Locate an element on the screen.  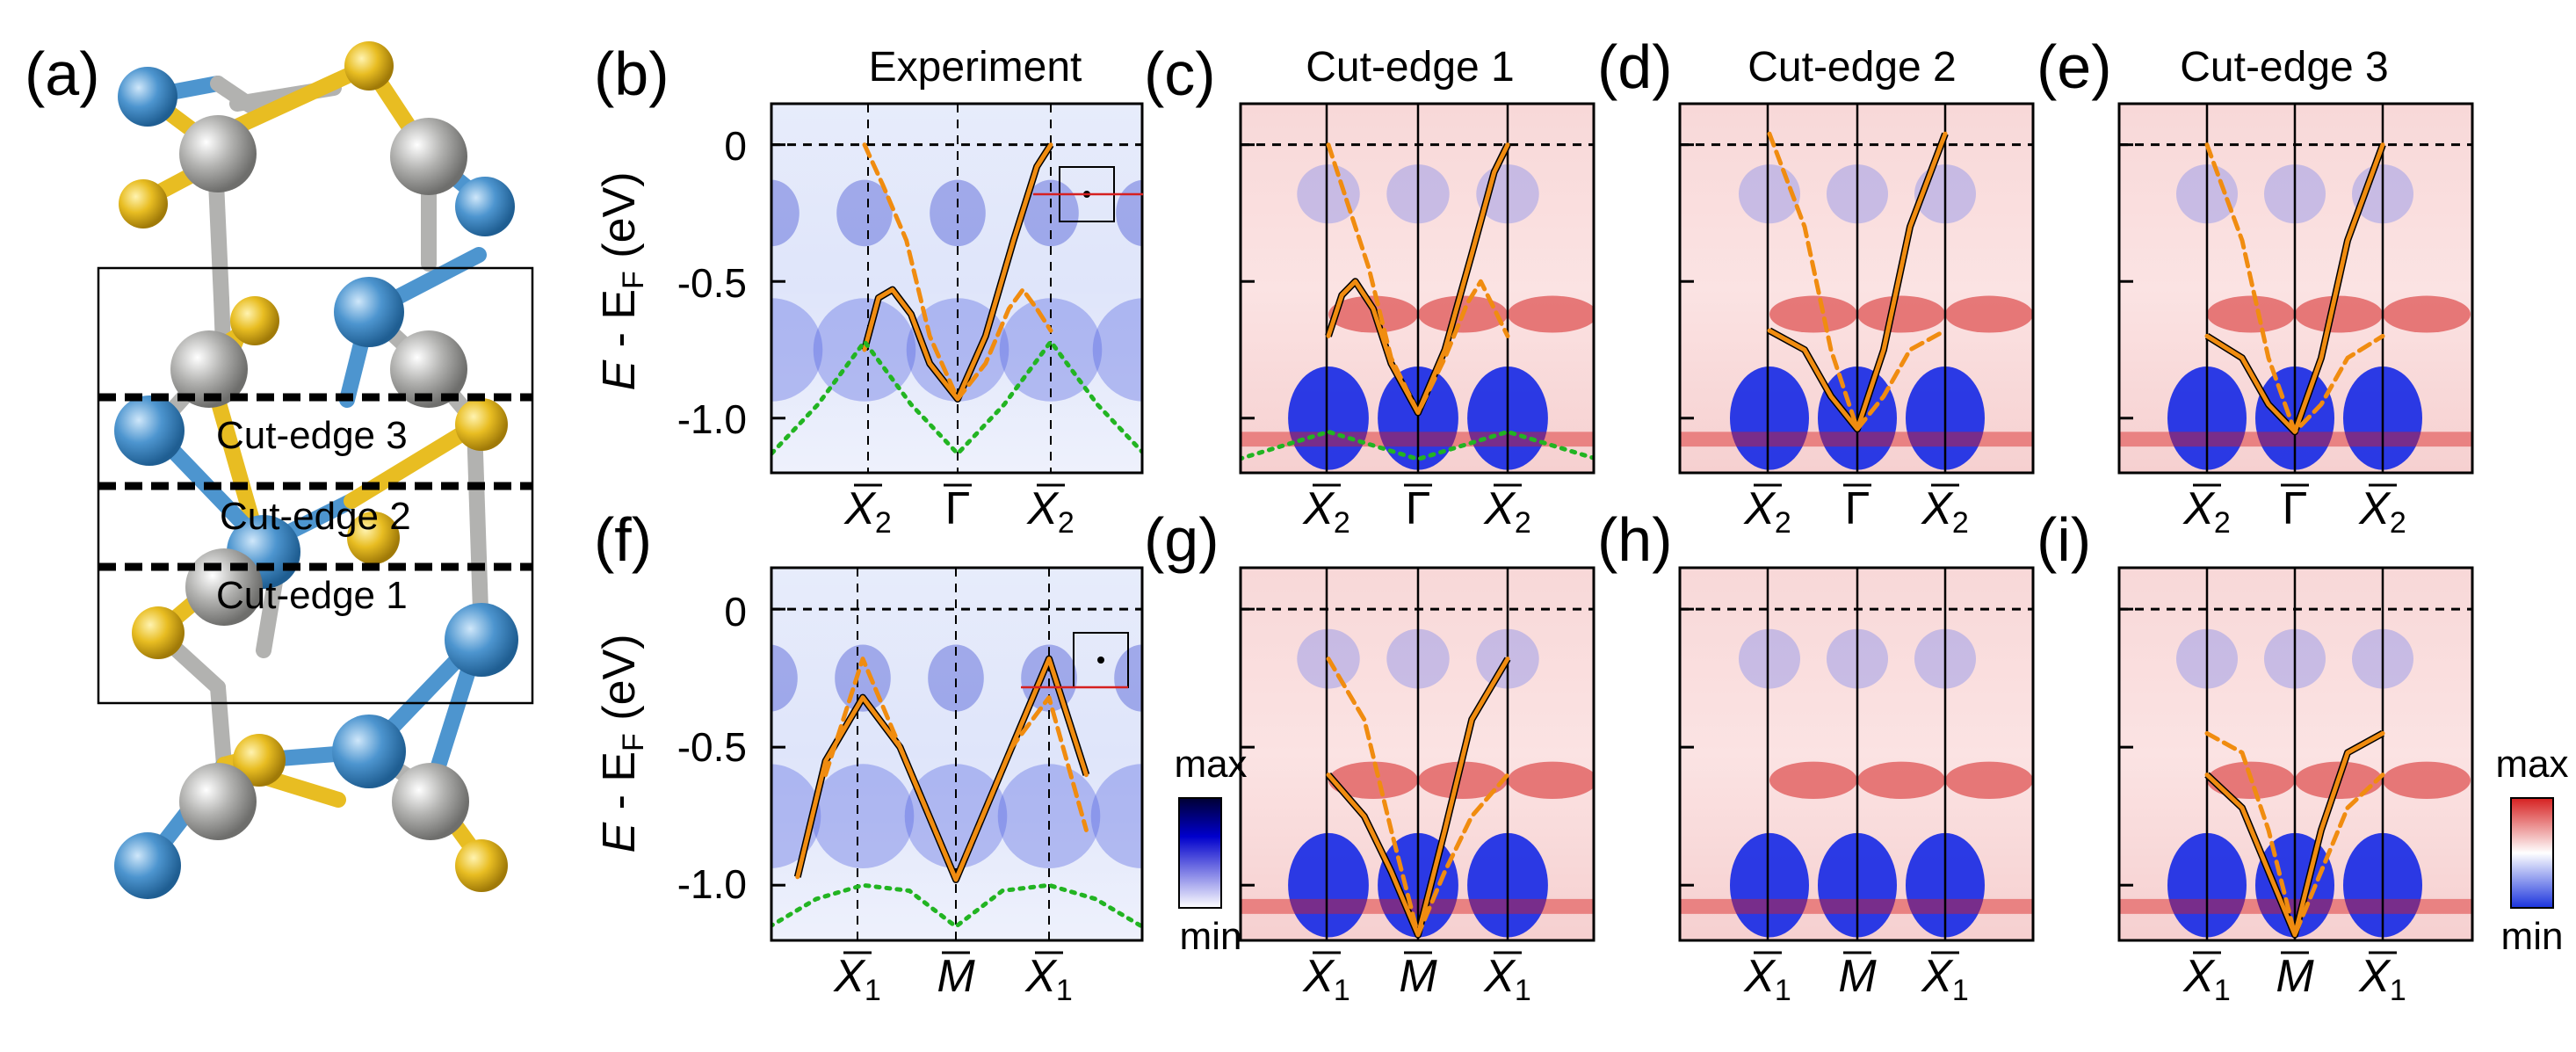
panel-label-g: (g) is located at coordinates (1181, 539).